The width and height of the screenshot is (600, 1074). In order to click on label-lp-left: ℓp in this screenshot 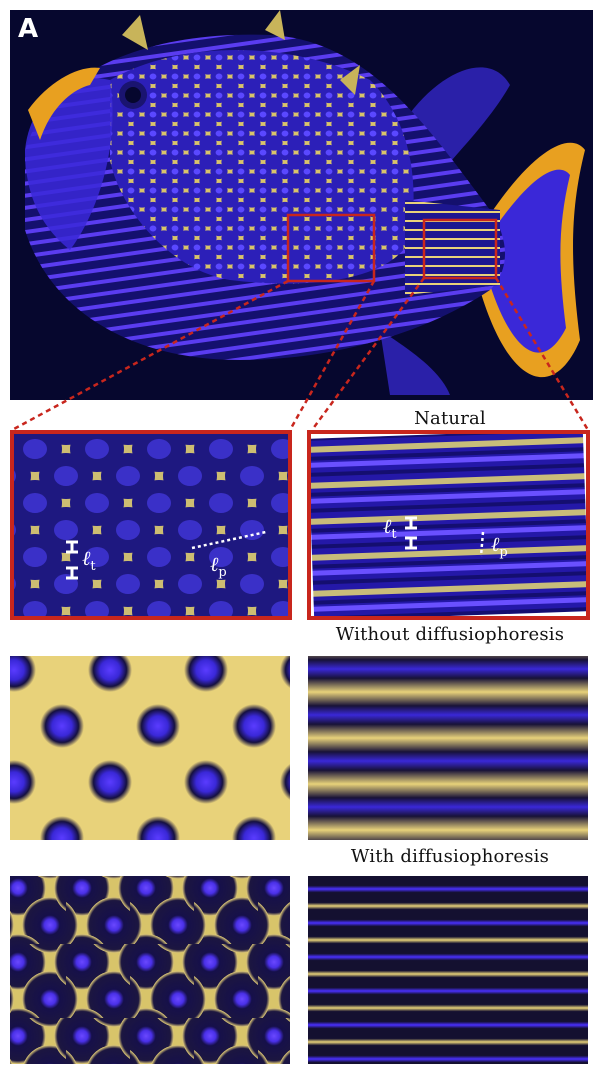, I will do `click(218, 566)`.